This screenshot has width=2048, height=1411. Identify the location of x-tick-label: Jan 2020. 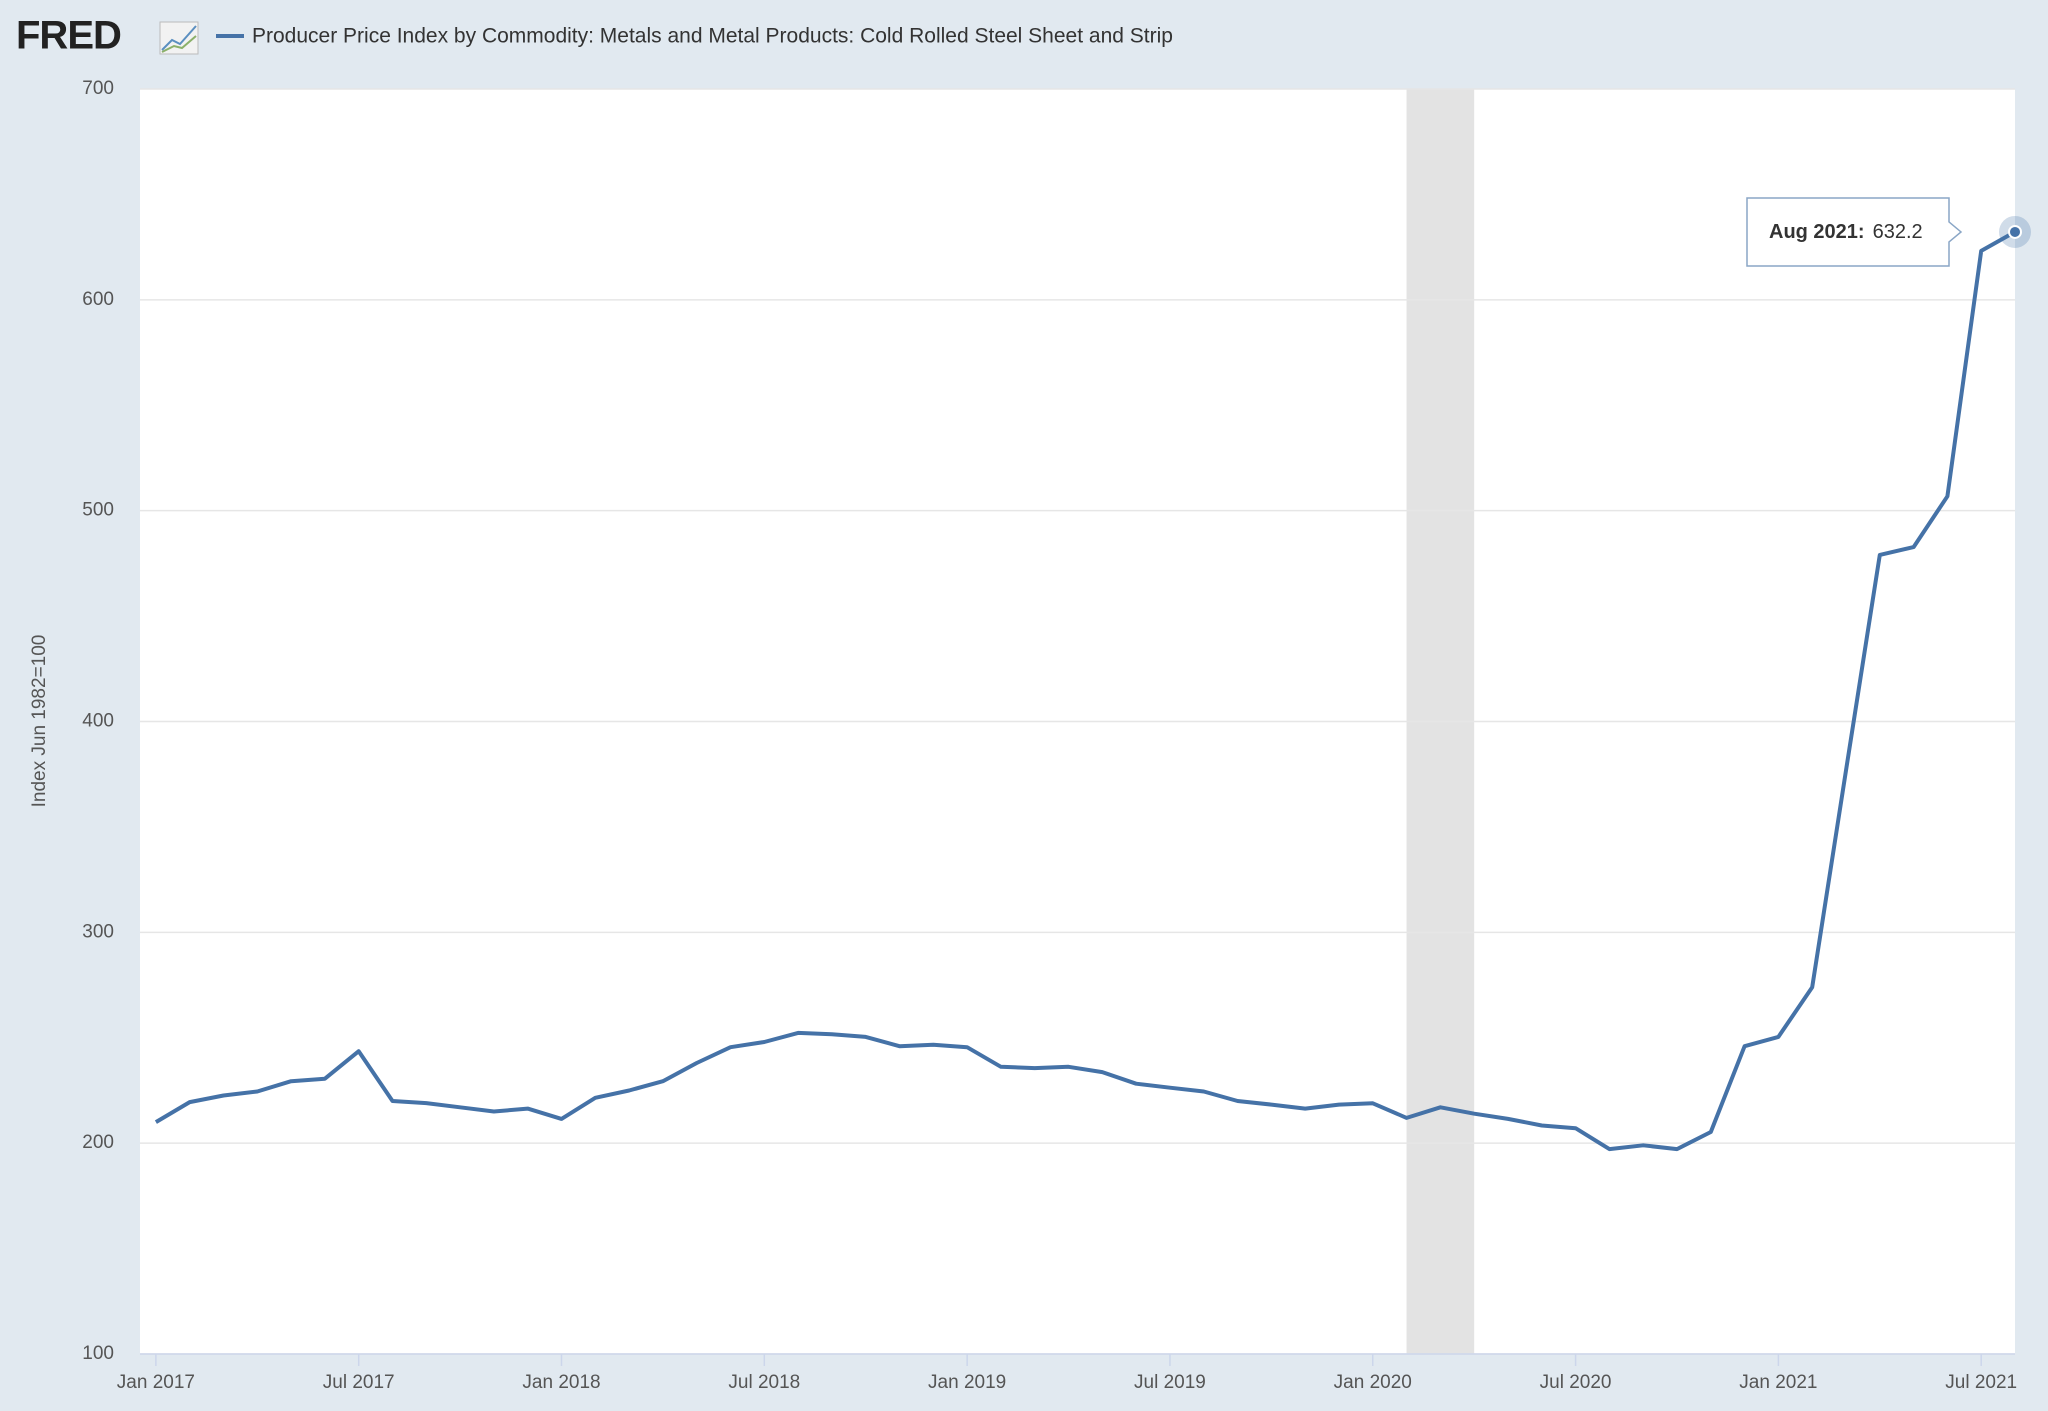
(1373, 1382).